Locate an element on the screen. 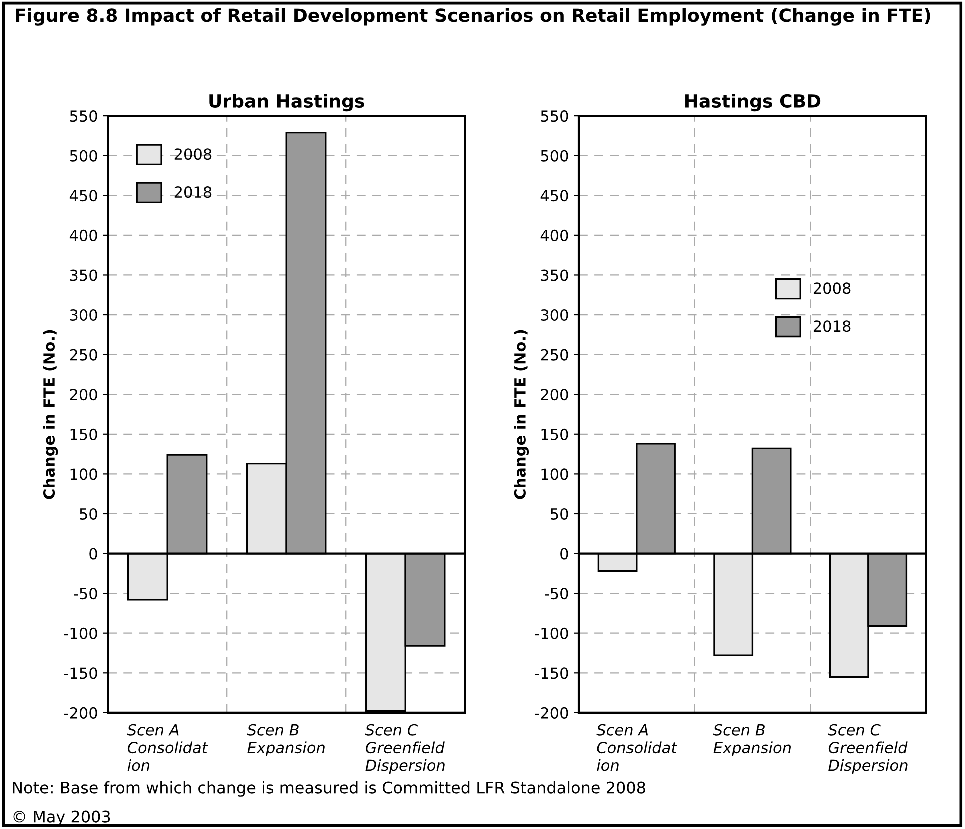  caption: Figure 8.8 Impact of Retail Development Scenarios on Retail Employment (Change in FTE) is located at coordinates (473, 17).